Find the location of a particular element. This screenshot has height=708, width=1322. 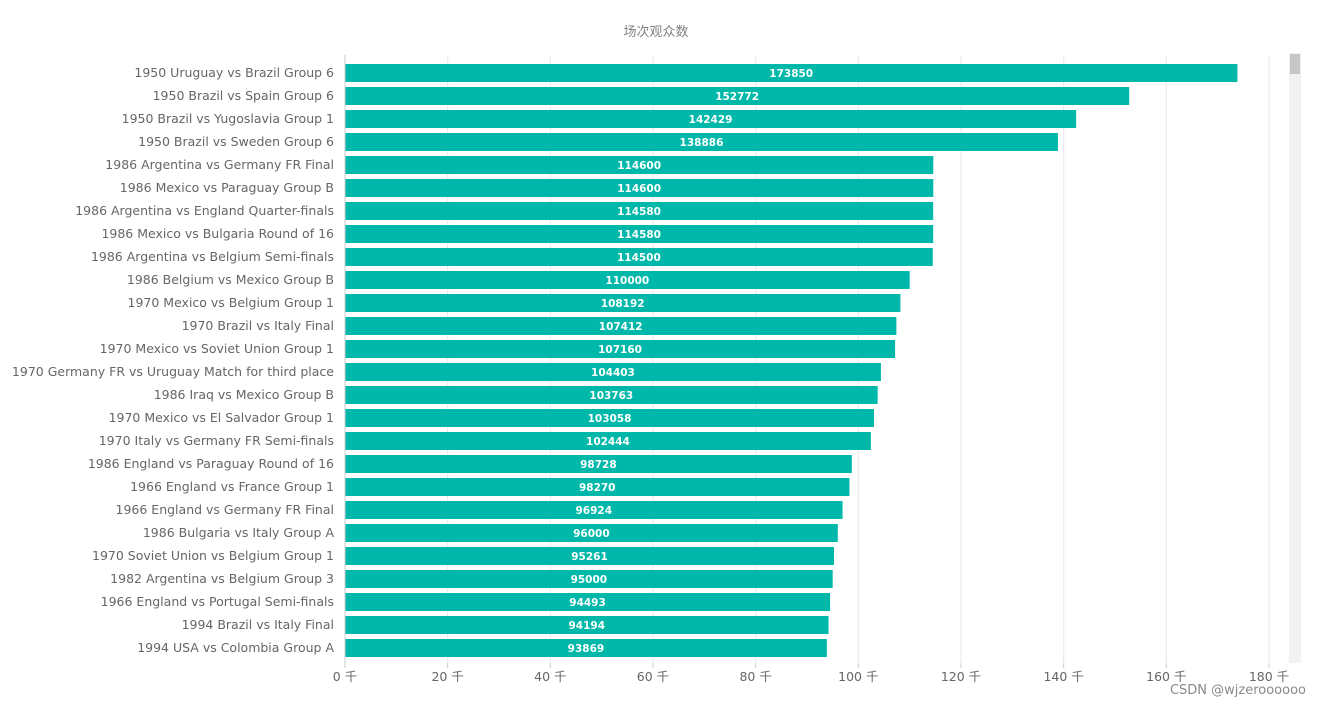

bar-value-label: 138886 is located at coordinates (702, 143).